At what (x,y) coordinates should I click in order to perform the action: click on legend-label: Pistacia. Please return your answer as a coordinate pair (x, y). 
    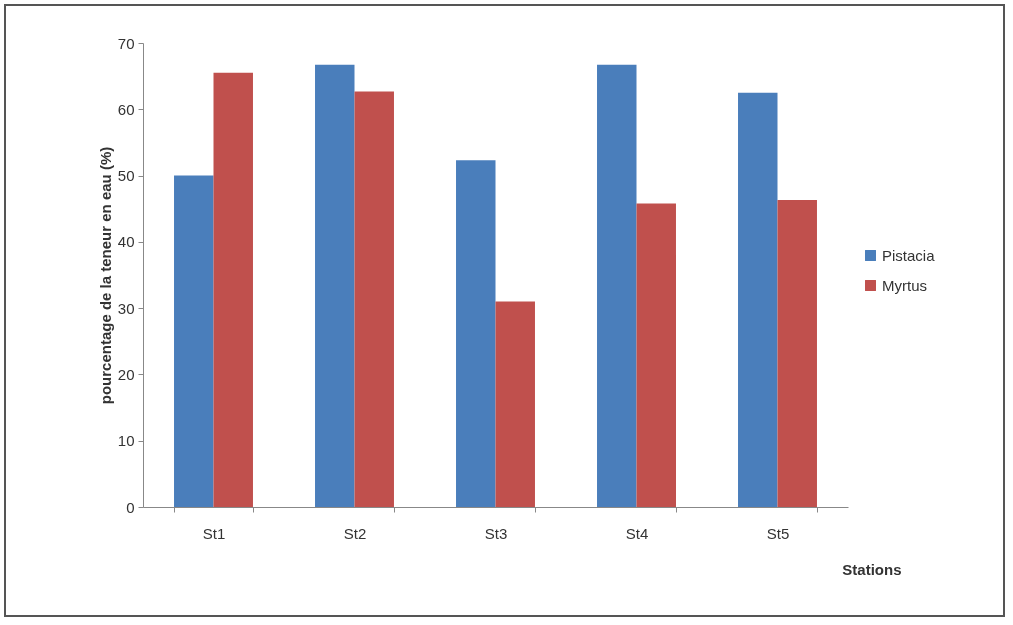
    Looking at the image, I should click on (909, 255).